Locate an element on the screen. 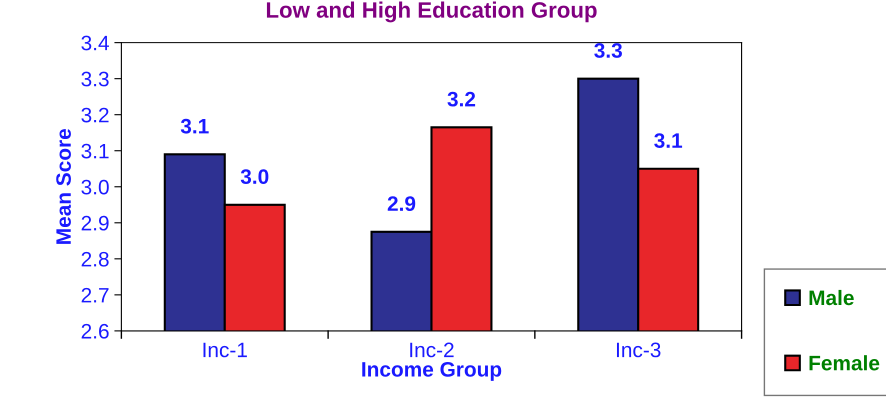  data-label: 3.2 is located at coordinates (461, 99).